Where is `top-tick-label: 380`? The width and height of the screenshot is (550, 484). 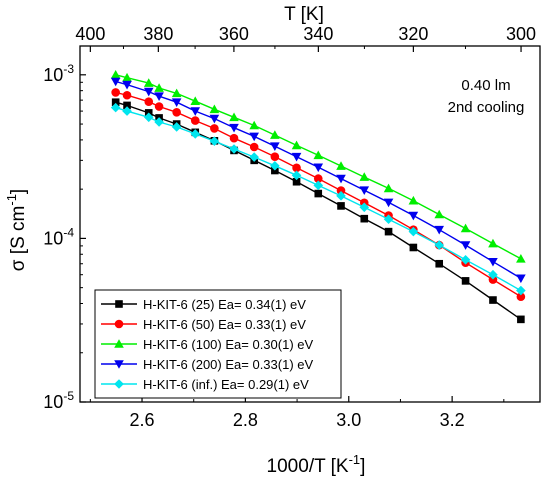 top-tick-label: 380 is located at coordinates (158, 34).